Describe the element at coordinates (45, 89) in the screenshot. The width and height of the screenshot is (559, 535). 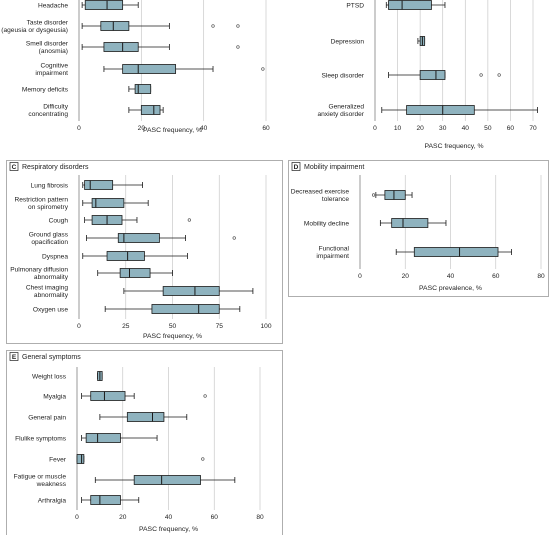
I see `row-label: Memory deficits` at that location.